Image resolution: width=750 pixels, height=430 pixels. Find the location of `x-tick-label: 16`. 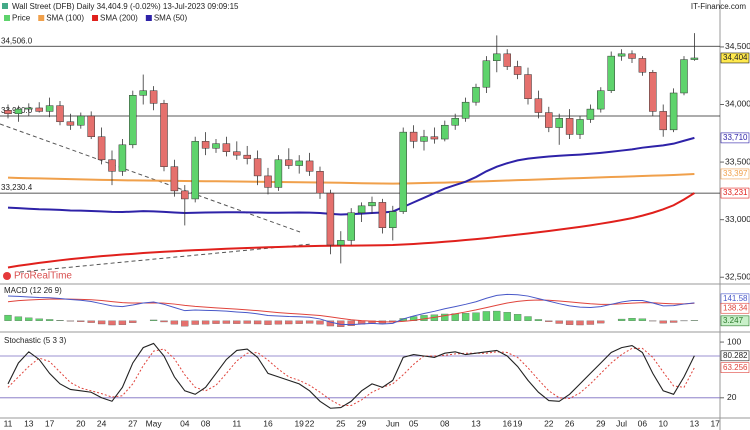

x-tick-label: 16 is located at coordinates (268, 423).